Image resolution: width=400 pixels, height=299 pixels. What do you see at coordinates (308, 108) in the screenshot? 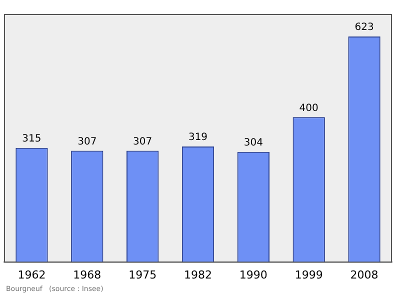
I see `data-label: 400` at bounding box center [308, 108].